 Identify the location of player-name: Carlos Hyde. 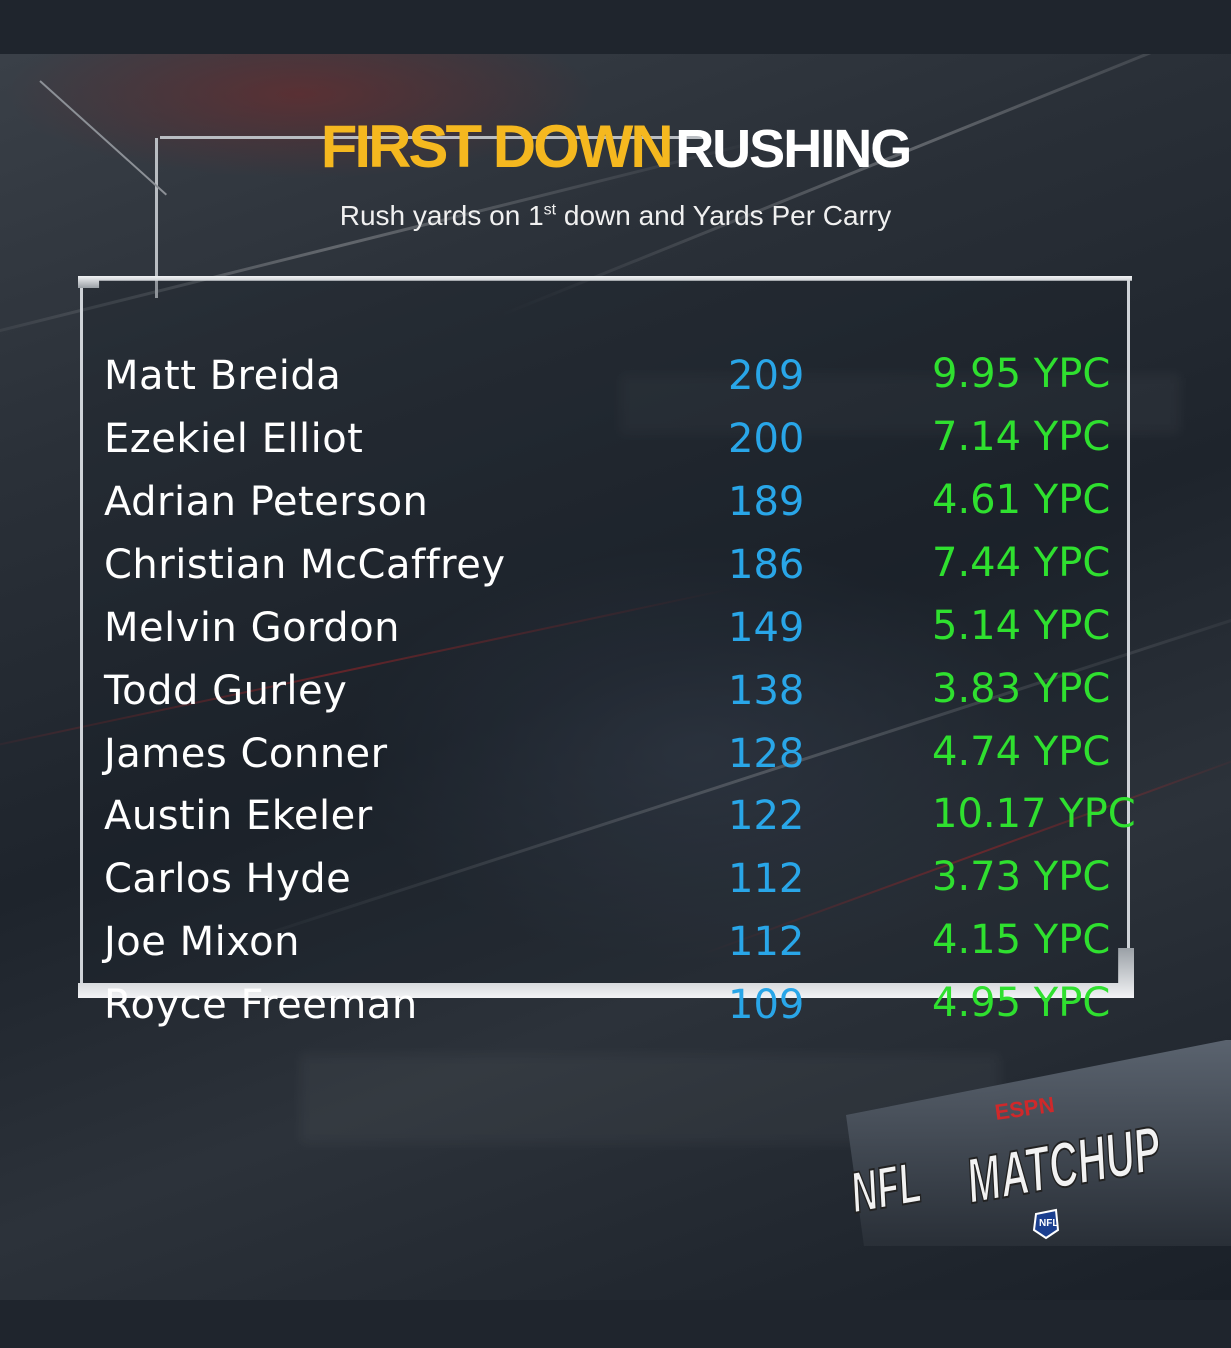
(228, 879).